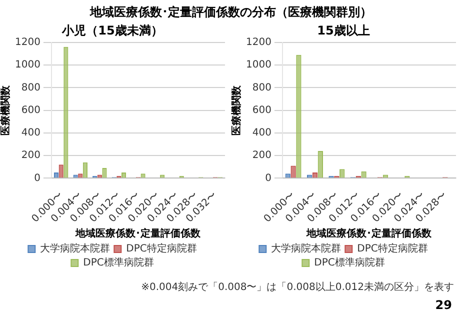 This screenshot has width=462, height=320. Describe the element at coordinates (230, 12) in the screenshot. I see `chart-title: 地域医療係数･定量評価係数の分布（医療機関群別）` at that location.